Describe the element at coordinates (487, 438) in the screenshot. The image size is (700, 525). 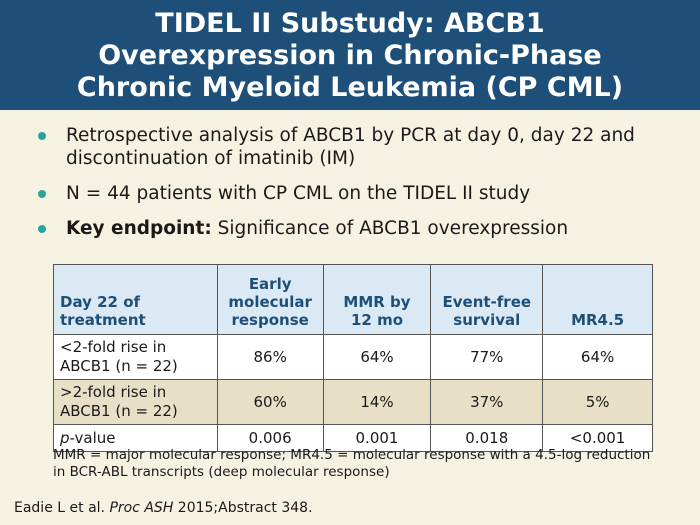
I see `table-cell: 0.018` at that location.